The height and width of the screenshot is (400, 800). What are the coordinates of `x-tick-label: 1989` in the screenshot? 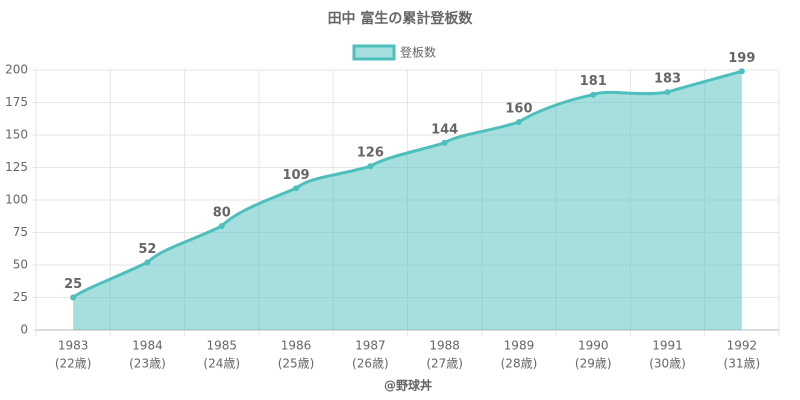 It's located at (519, 346).